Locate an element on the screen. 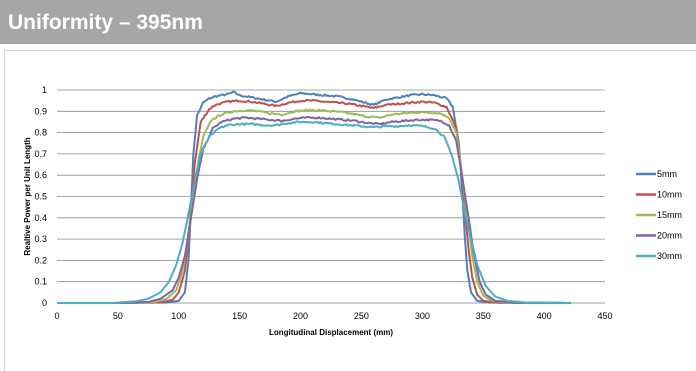 The width and height of the screenshot is (696, 371). legend: 5mm 10mm 15mm 20mm 30mm is located at coordinates (659, 215).